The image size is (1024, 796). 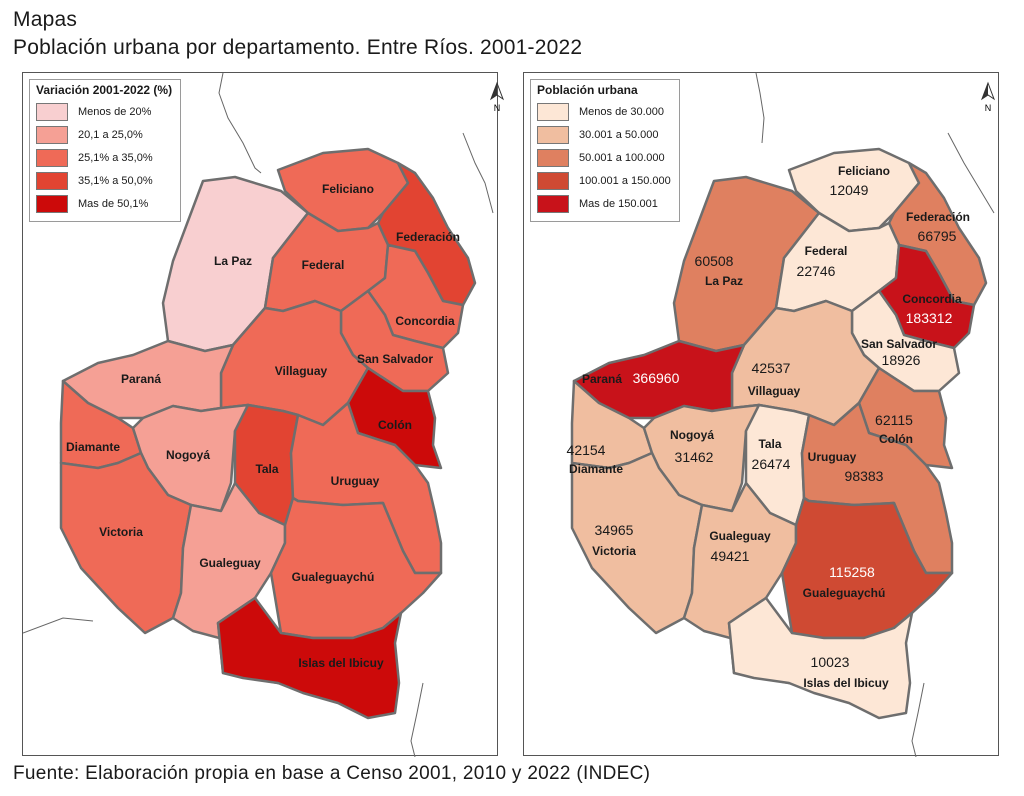 I want to click on legend-item: 20,1 a 25,0%, so click(x=104, y=134).